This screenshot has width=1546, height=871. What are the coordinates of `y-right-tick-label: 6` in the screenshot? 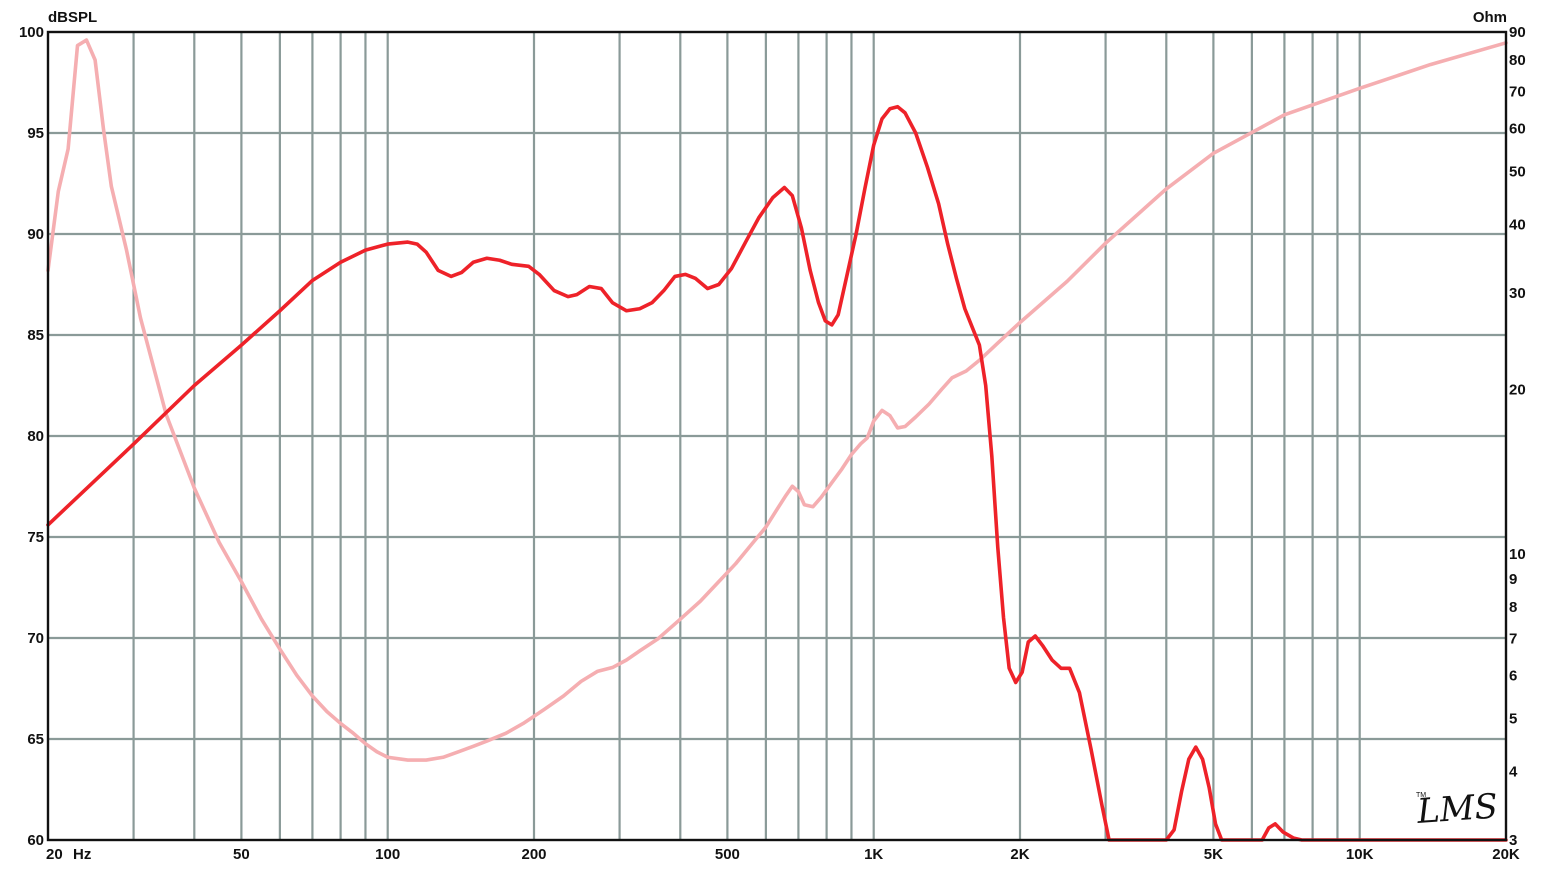 It's located at (1513, 675).